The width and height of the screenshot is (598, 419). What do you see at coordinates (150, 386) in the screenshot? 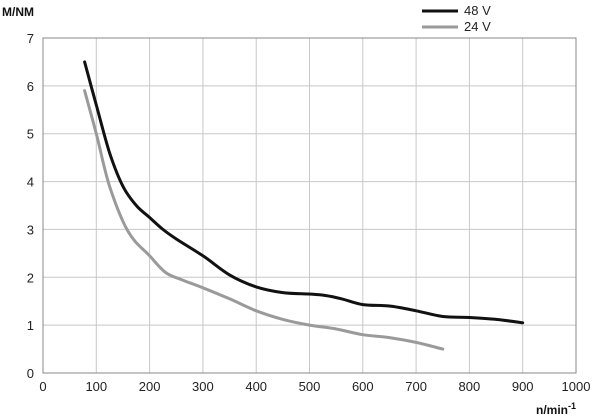
I see `x-tick-label-200: 200` at bounding box center [150, 386].